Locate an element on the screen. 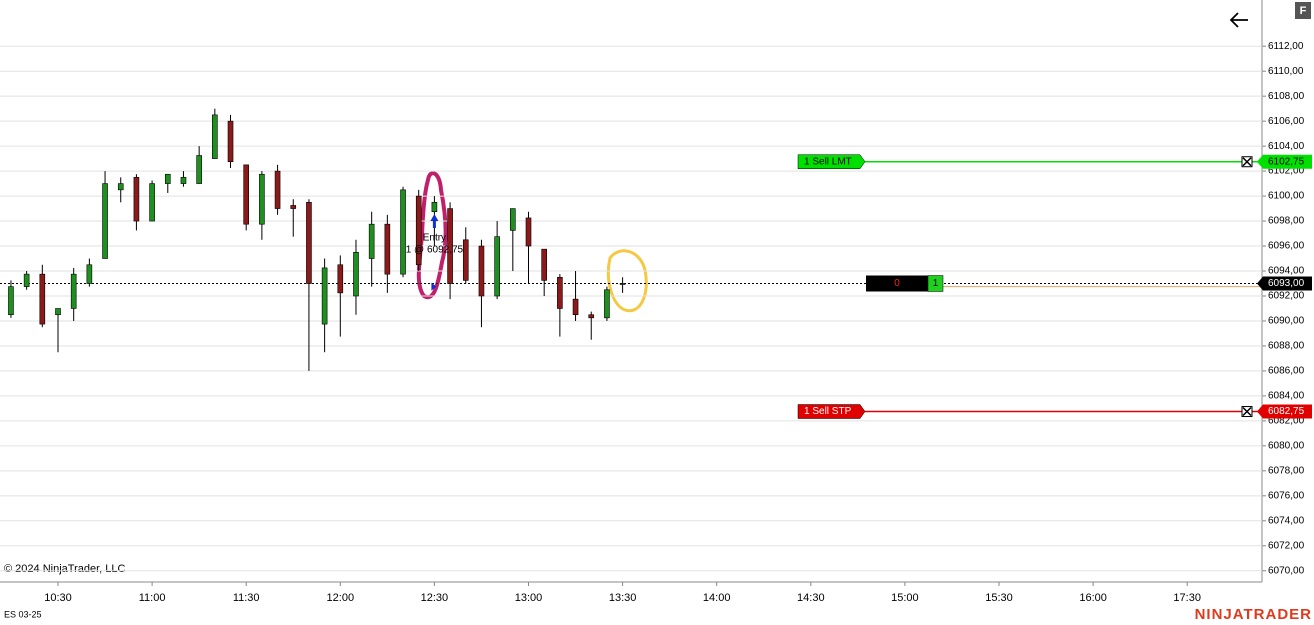  last-price-label: 6093,00 is located at coordinates (1286, 283).